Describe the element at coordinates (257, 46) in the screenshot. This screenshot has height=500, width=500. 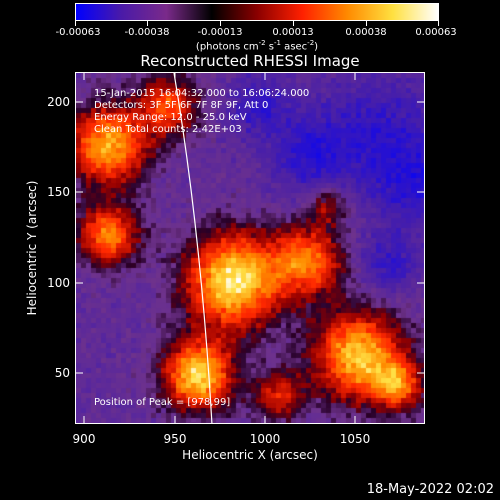
I see `colorbar-unit-label: (photons cm-2 s-1 asec-2)` at that location.